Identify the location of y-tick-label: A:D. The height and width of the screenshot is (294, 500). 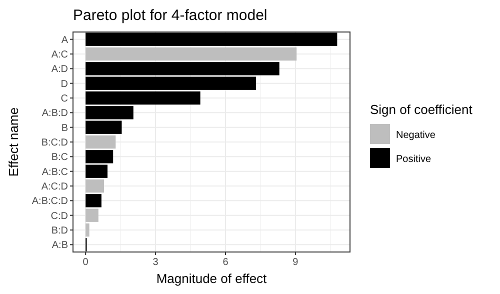
(59, 70).